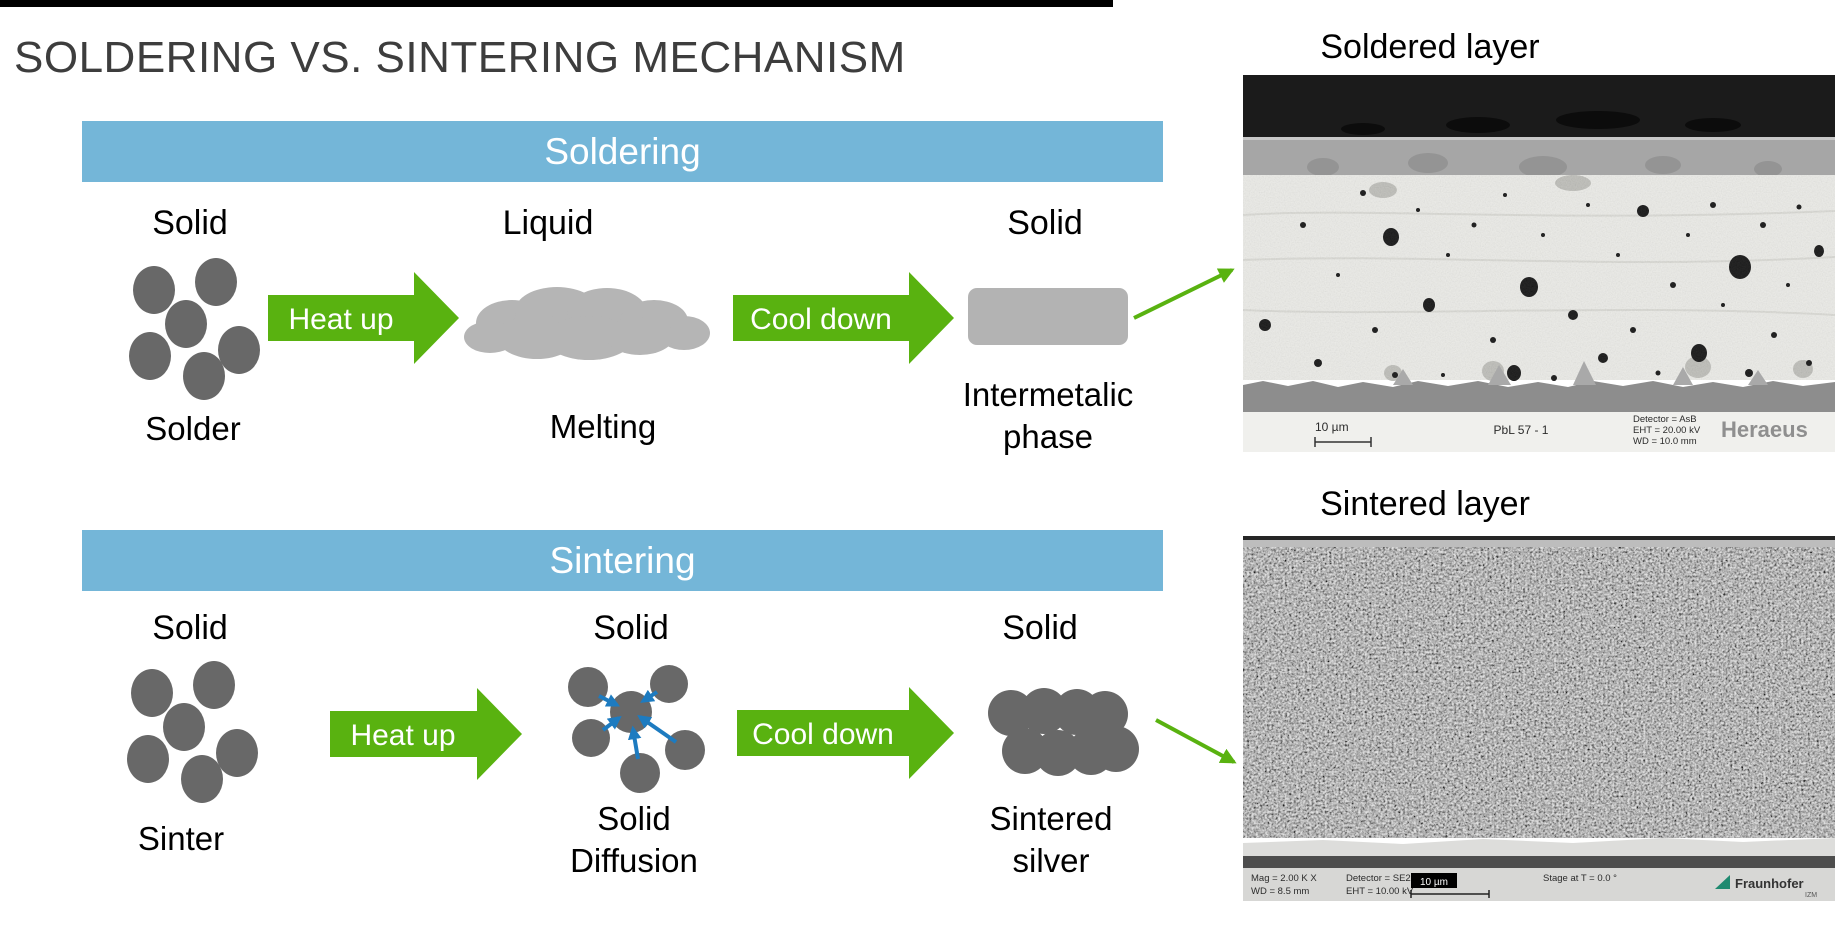  I want to click on svg-text: Fraunhofer, so click(1769, 883).